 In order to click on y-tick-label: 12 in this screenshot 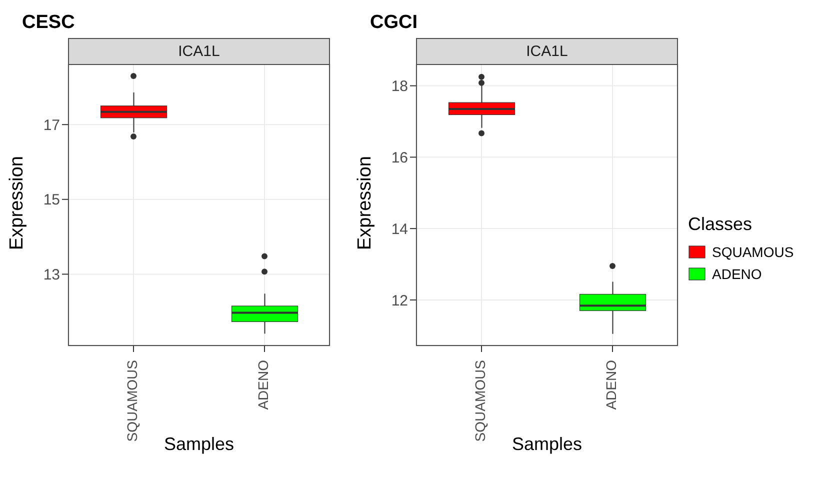, I will do `click(399, 301)`.